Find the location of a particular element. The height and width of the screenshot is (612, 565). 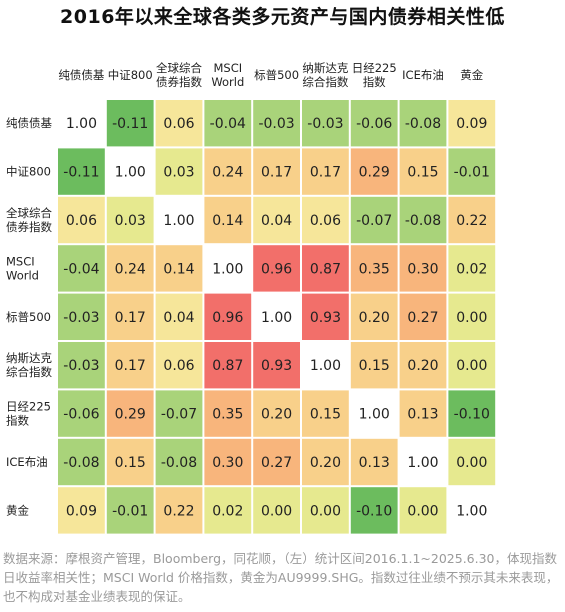

cell-value-label: 0.03 is located at coordinates (178, 173).